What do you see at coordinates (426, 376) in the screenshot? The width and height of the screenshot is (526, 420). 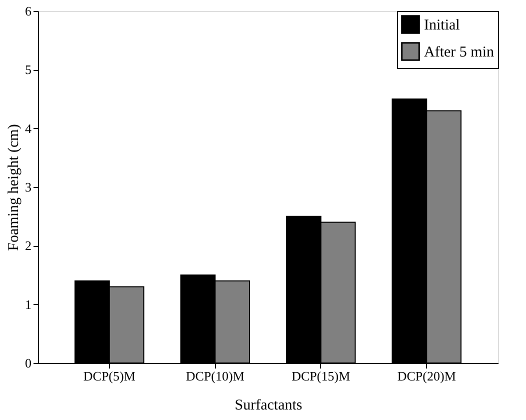 I see `x-tick-label: DCP(20)M` at bounding box center [426, 376].